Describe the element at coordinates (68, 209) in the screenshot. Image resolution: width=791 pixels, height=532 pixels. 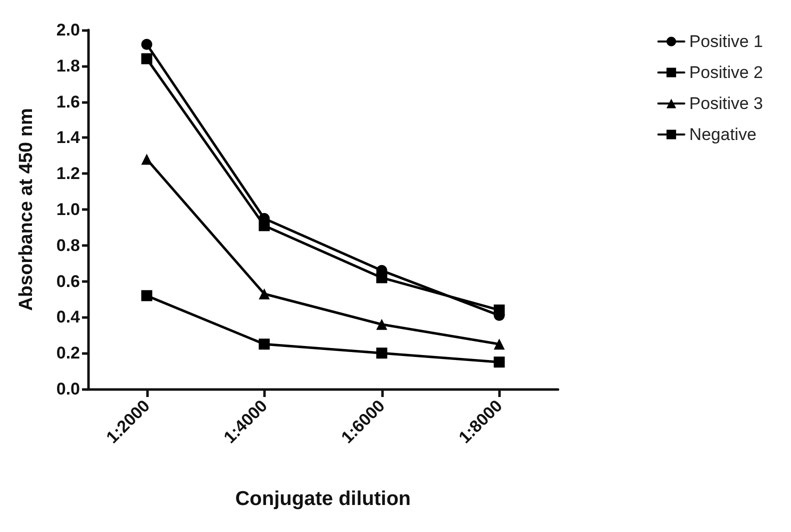
I see `y-tick-label: 1.0` at that location.